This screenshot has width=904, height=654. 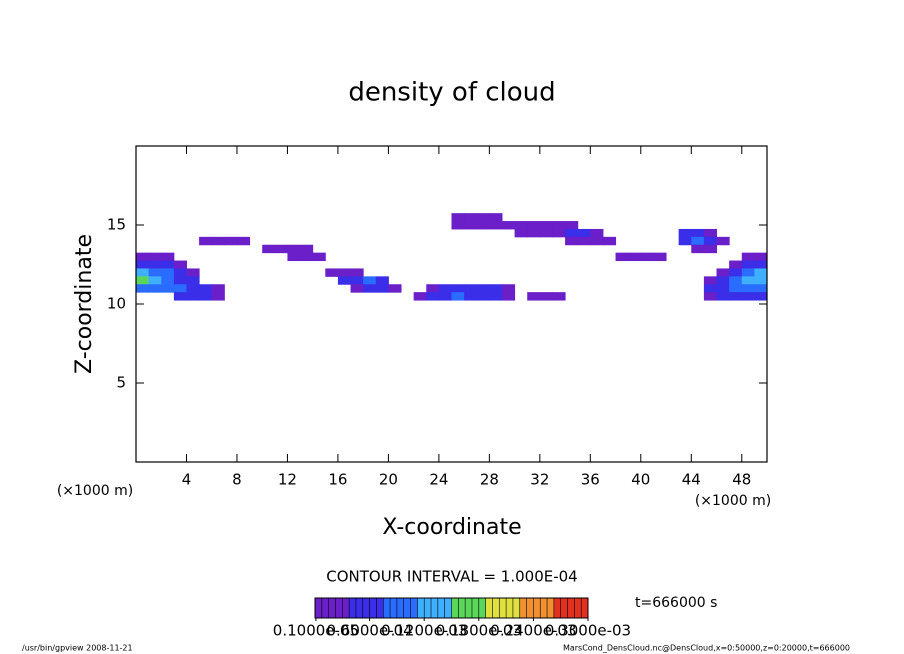 I want to click on footer: /usr/bin/gpview 2008-11-21, so click(x=77, y=648).